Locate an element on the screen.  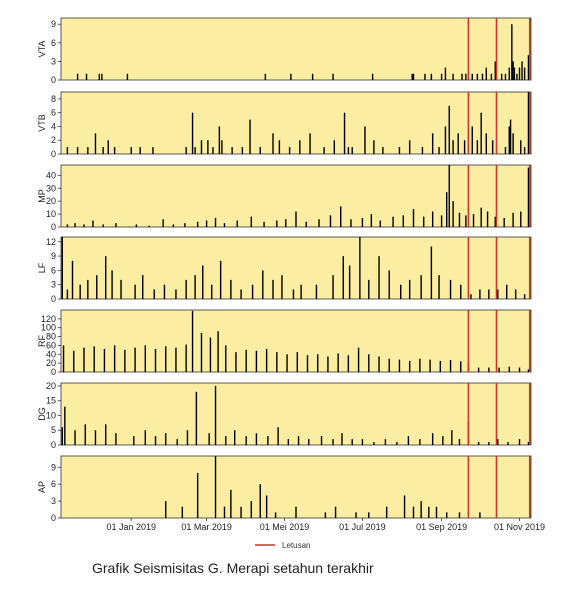
ytick-label: 0 is located at coordinates (53, 80).